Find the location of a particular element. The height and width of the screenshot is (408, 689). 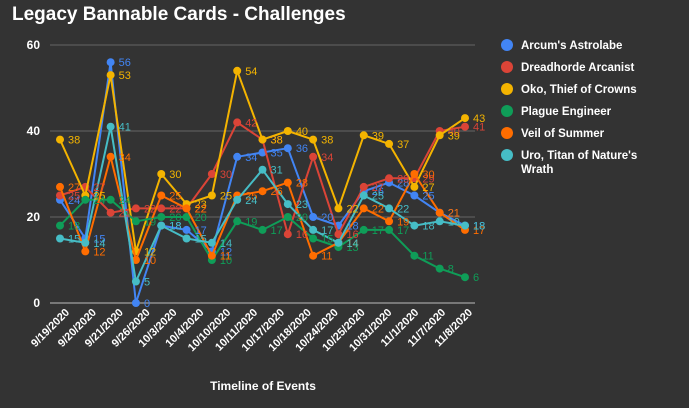

data-label: 34 is located at coordinates (327, 158).